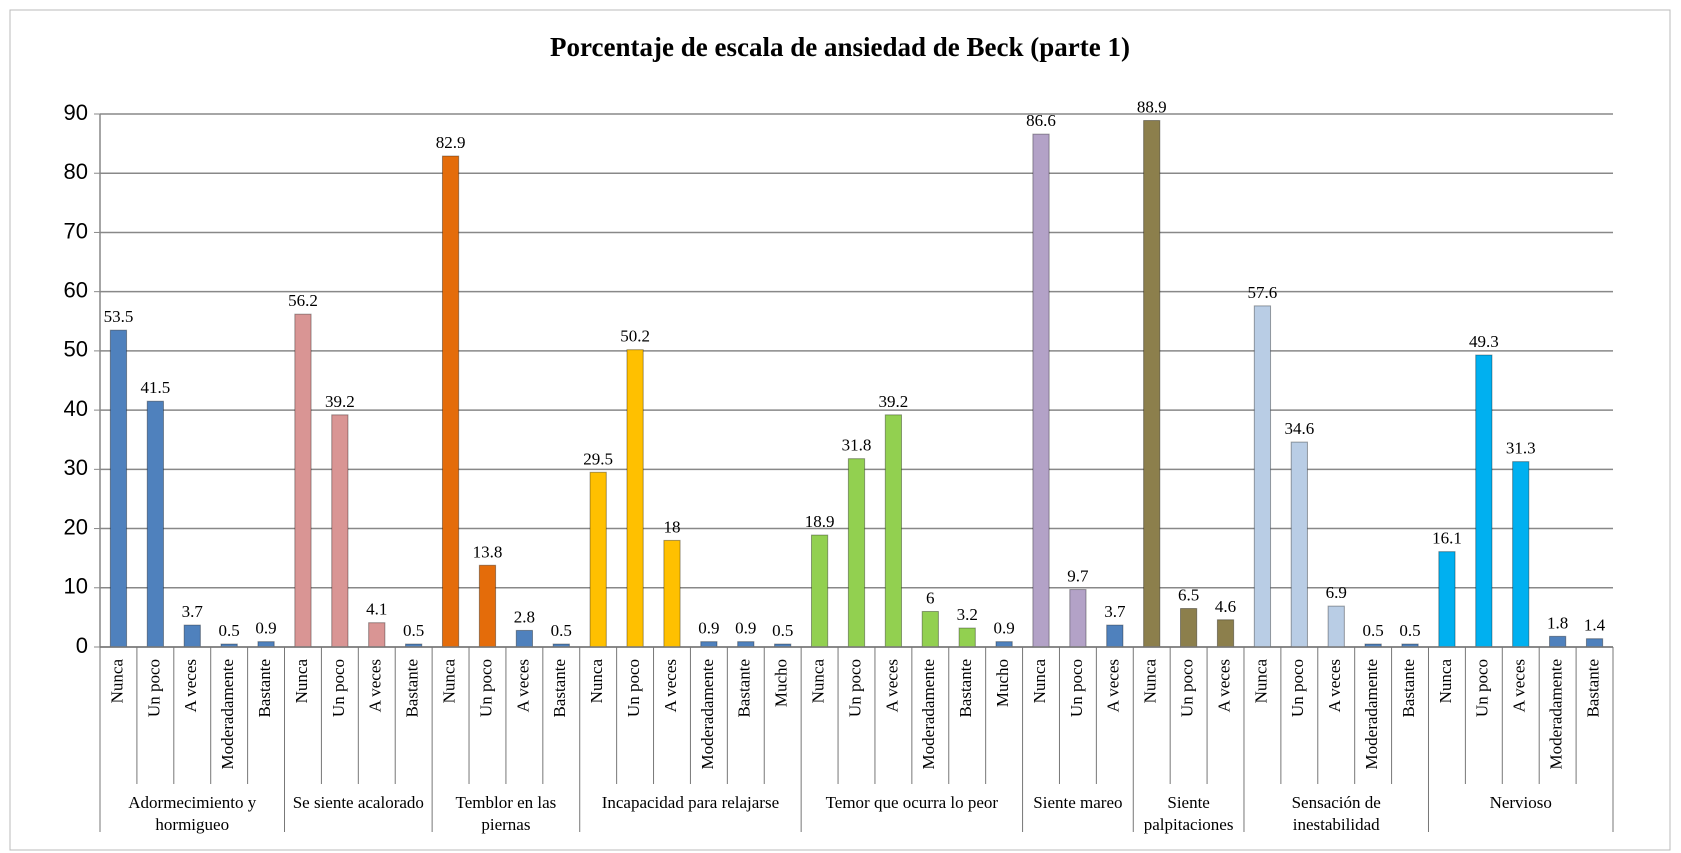  I want to click on value-label: 6.9, so click(1336, 592).